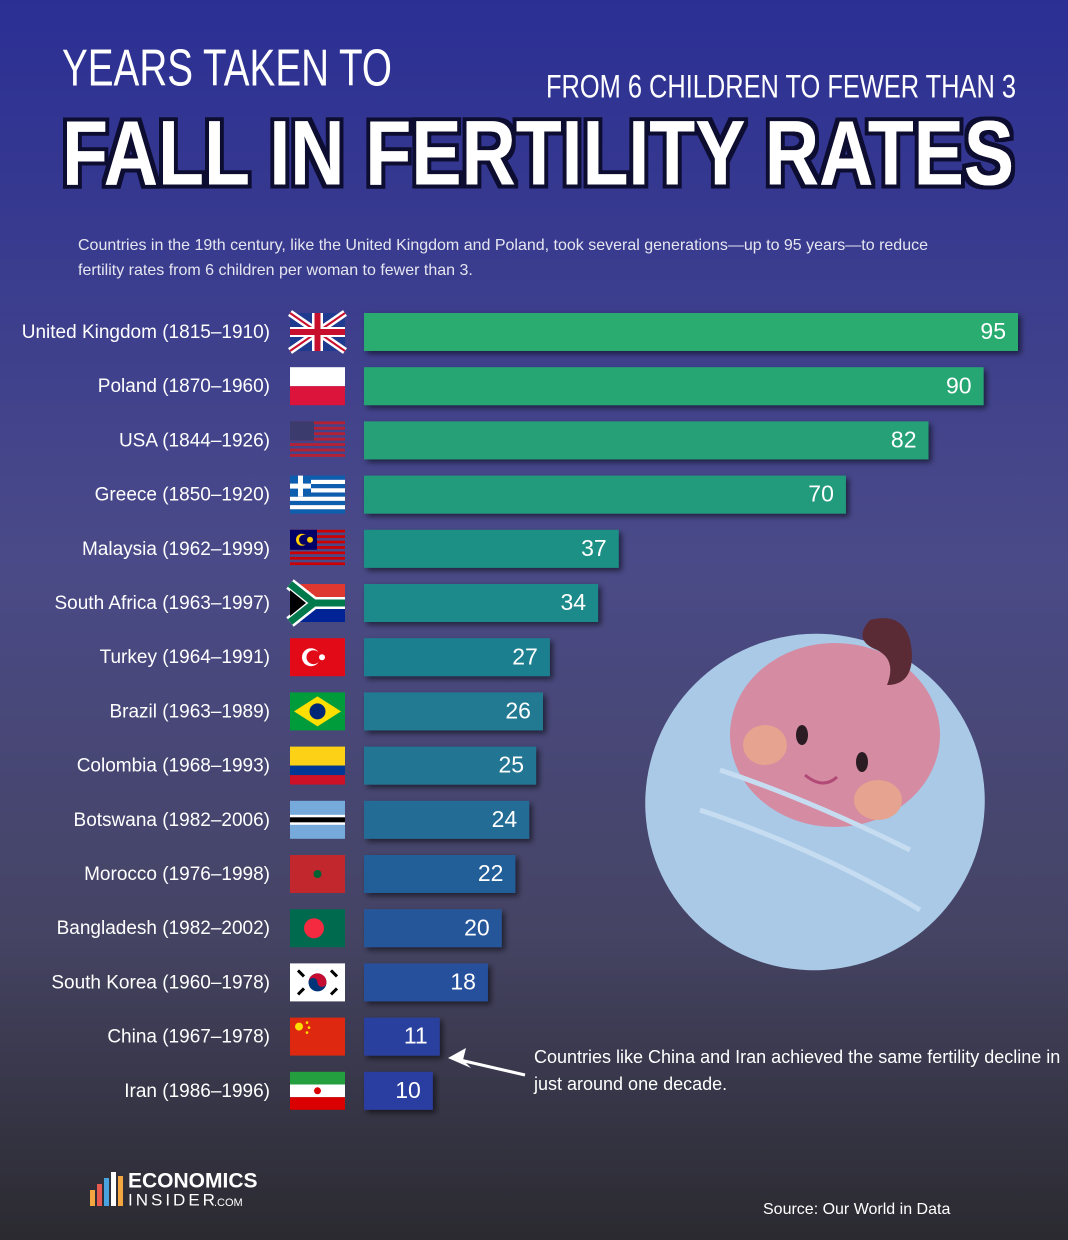 The width and height of the screenshot is (1068, 1240). I want to click on category-label: Colombia (1968–1993), so click(173, 766).